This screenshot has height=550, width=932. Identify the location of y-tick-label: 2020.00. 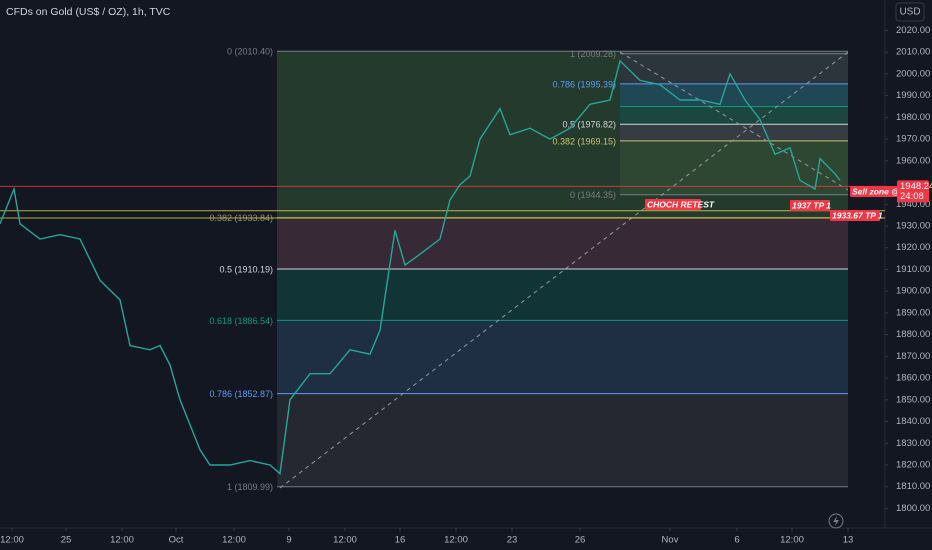
(913, 30).